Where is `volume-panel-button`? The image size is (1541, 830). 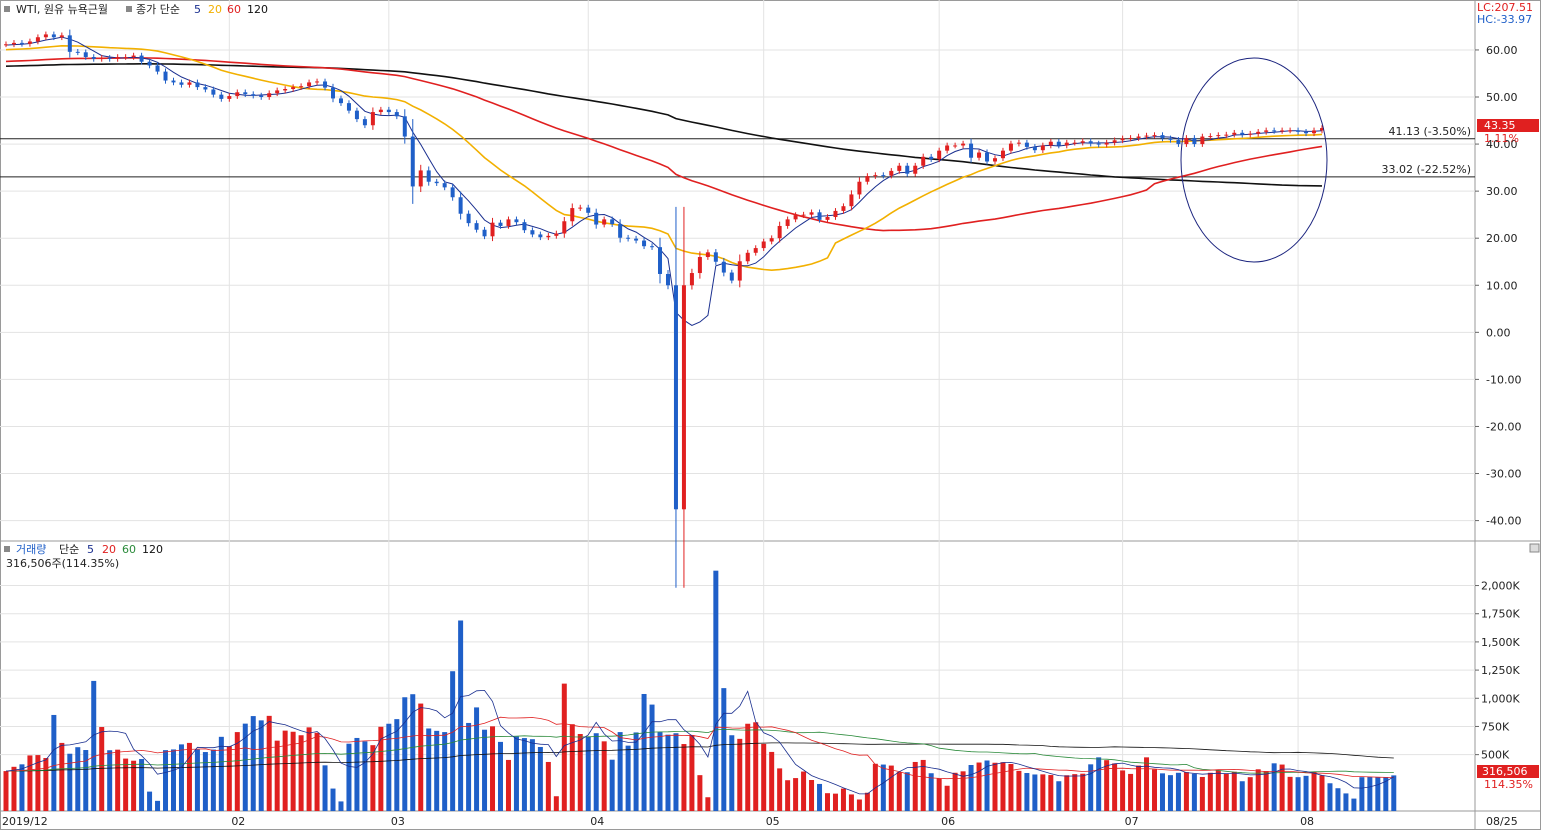
volume-panel-button is located at coordinates (1534, 548).